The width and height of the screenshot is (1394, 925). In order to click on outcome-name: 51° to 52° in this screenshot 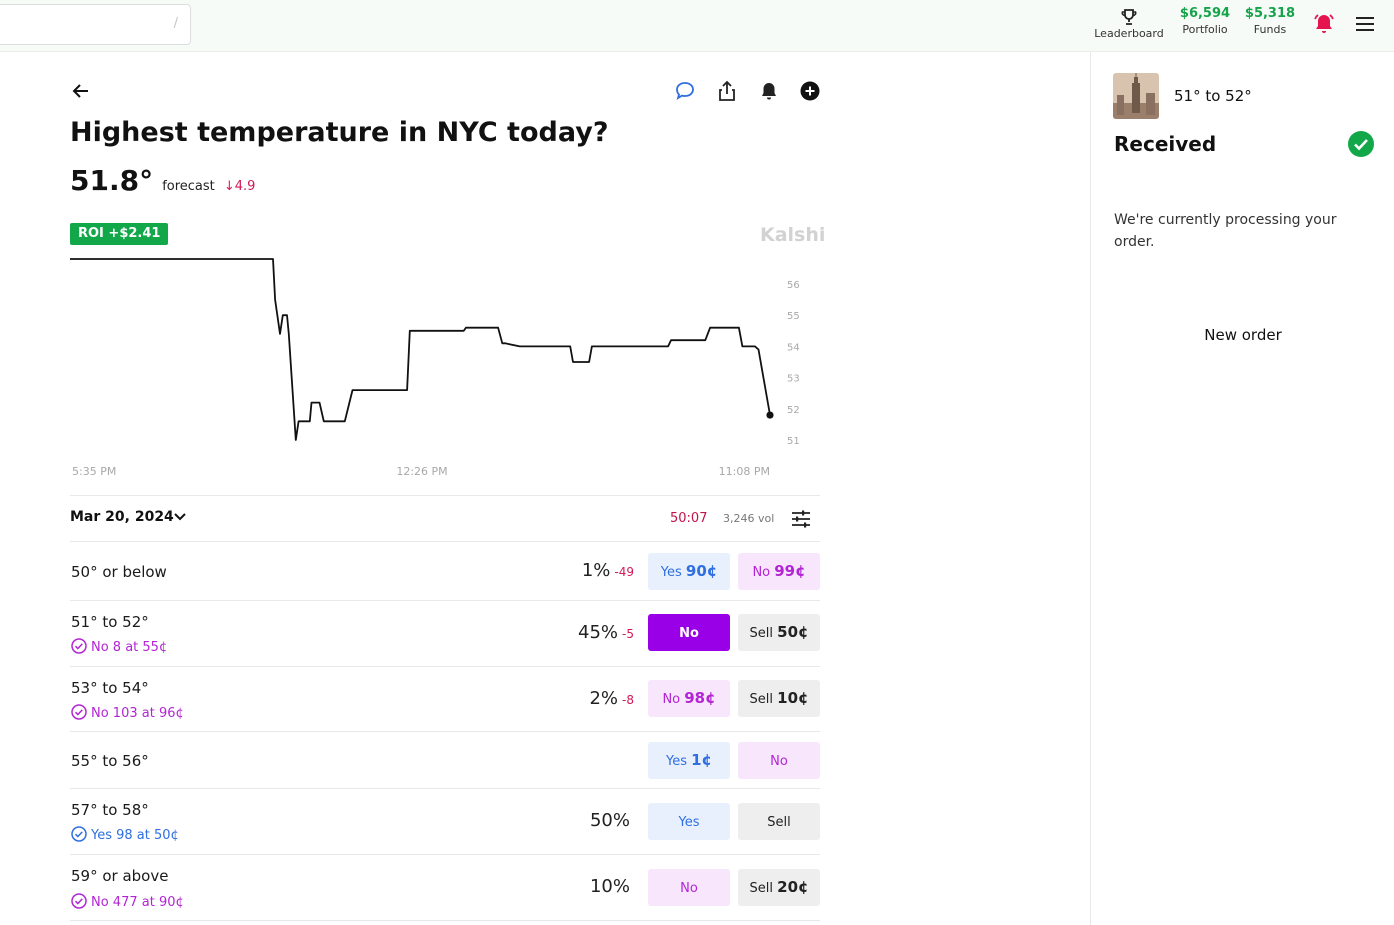, I will do `click(110, 622)`.